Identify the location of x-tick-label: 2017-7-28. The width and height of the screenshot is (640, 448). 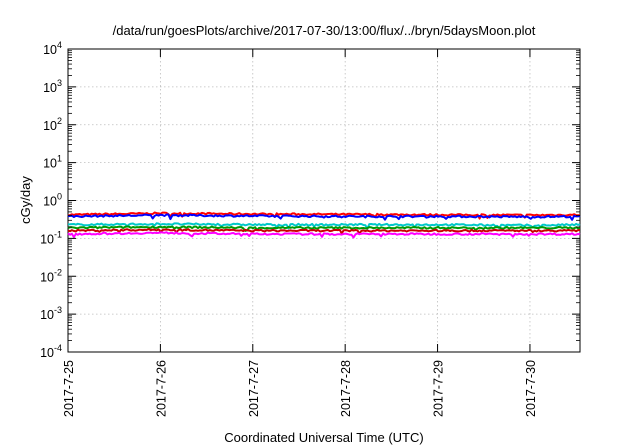
(346, 388).